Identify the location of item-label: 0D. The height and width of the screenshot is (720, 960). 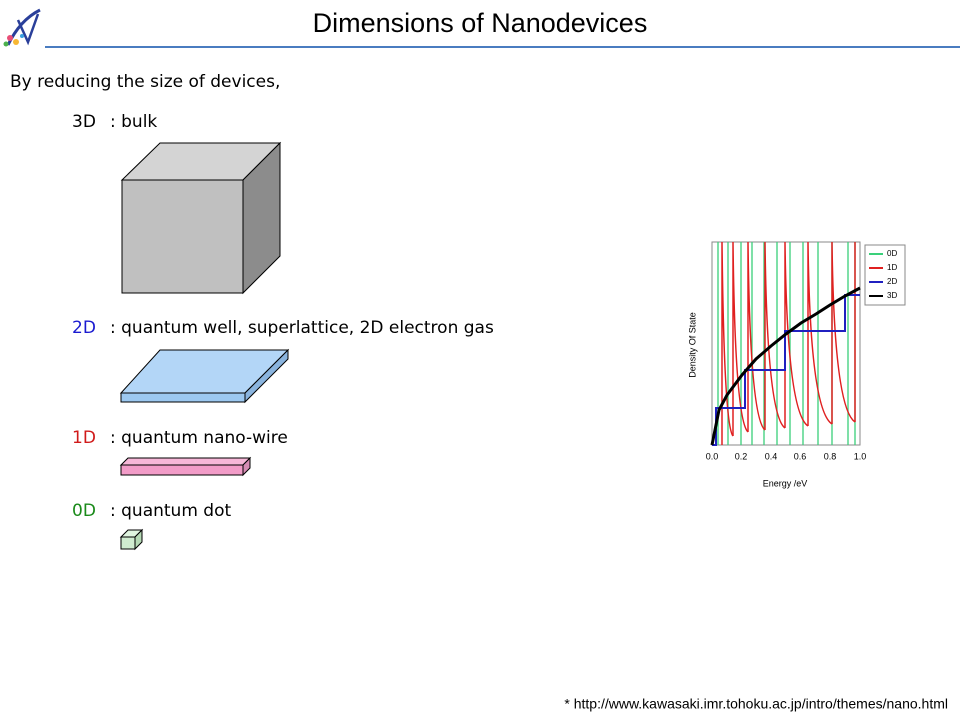
(84, 511).